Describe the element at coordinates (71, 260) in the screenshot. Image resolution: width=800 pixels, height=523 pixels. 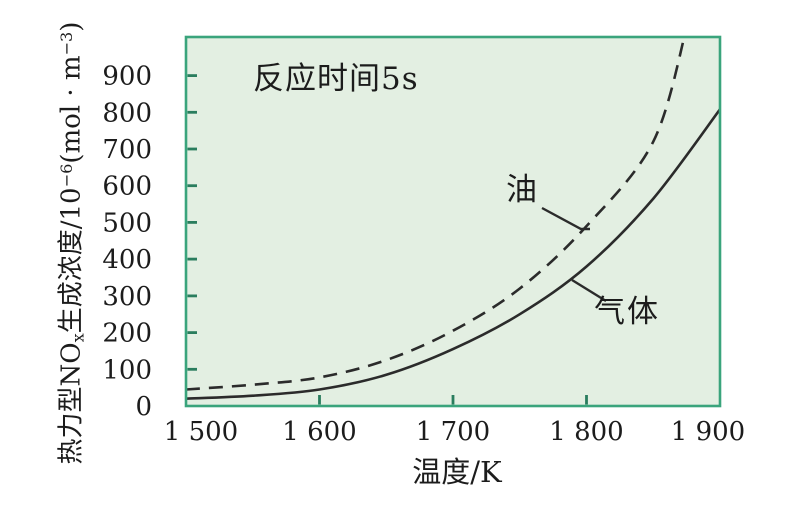
I see `y-axis-title-text: 生成浓度/10` at that location.